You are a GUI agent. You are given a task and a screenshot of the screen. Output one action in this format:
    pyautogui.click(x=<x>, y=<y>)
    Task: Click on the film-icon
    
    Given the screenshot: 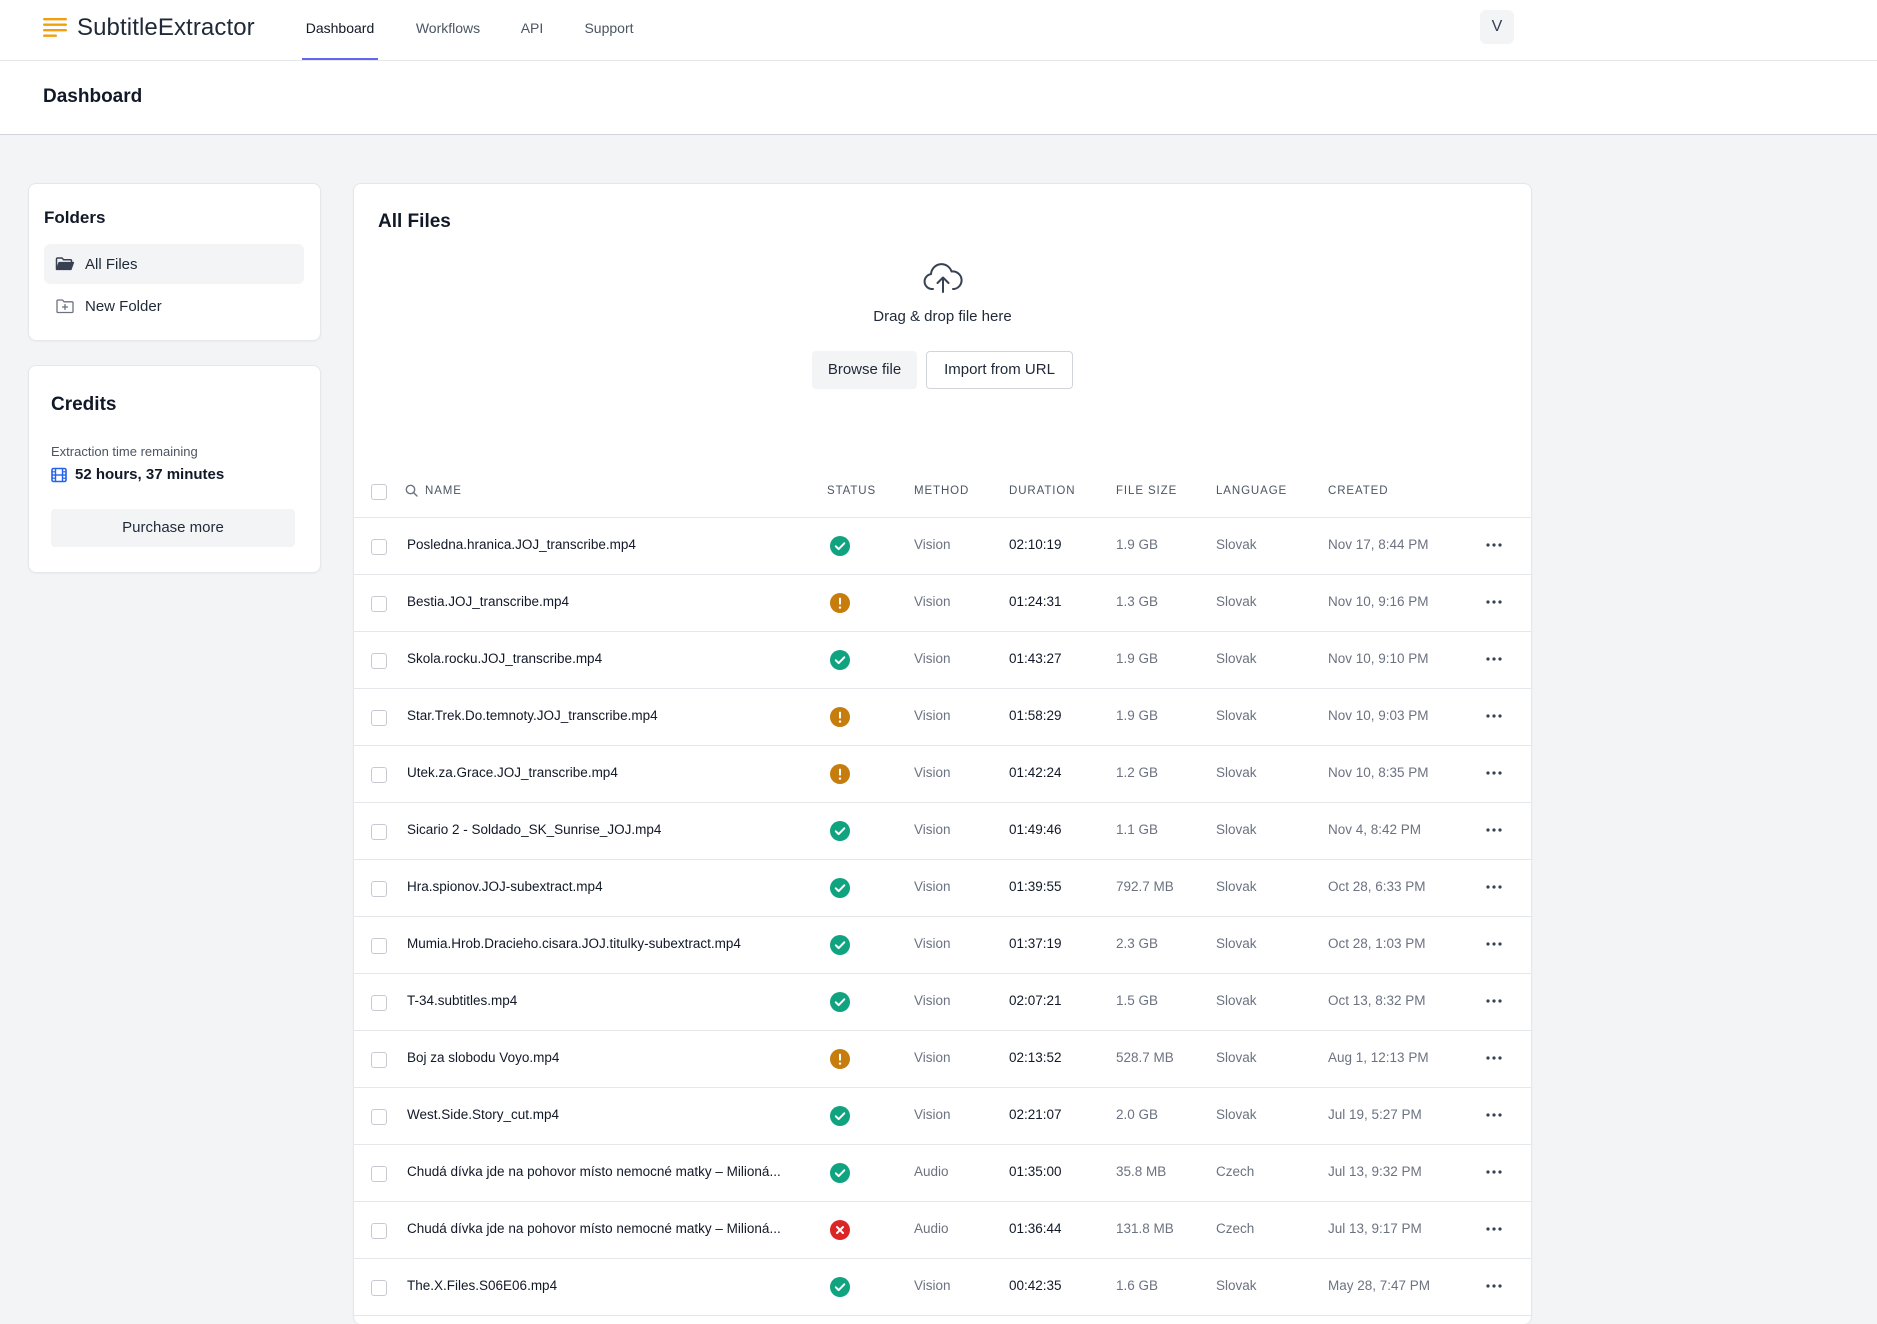 What is the action you would take?
    pyautogui.click(x=59, y=475)
    